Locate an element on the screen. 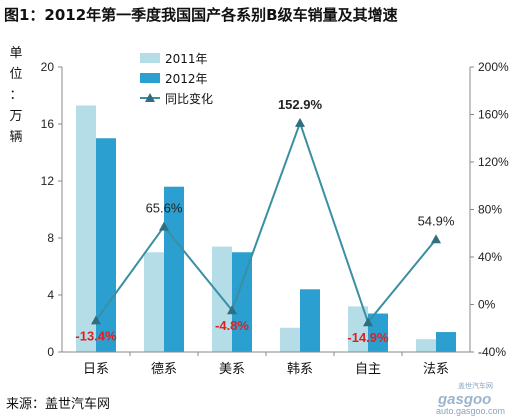 This screenshot has height=418, width=531. svg-text: 单 is located at coordinates (15, 53).